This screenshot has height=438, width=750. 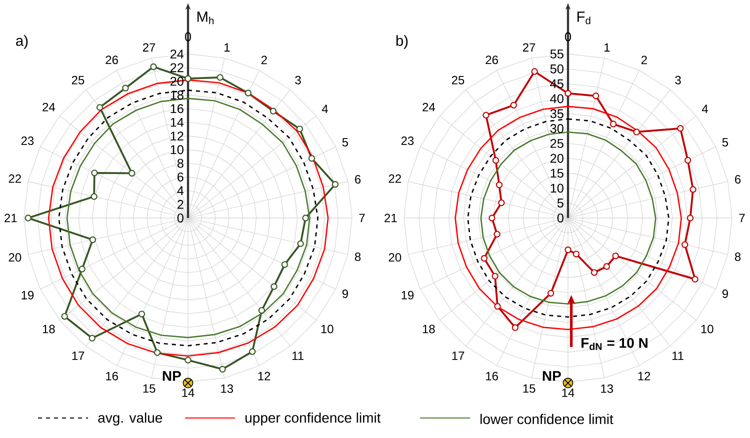 I want to click on y-tick-label: 30, so click(x=557, y=129).